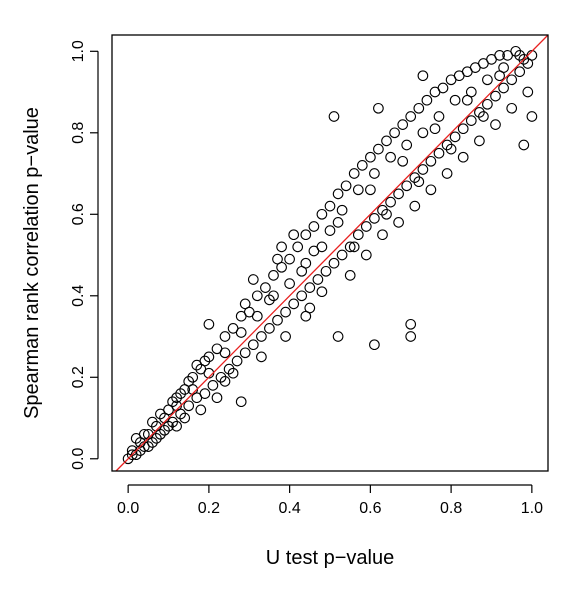  I want to click on x-tick-label-4: 0.8, so click(451, 508).